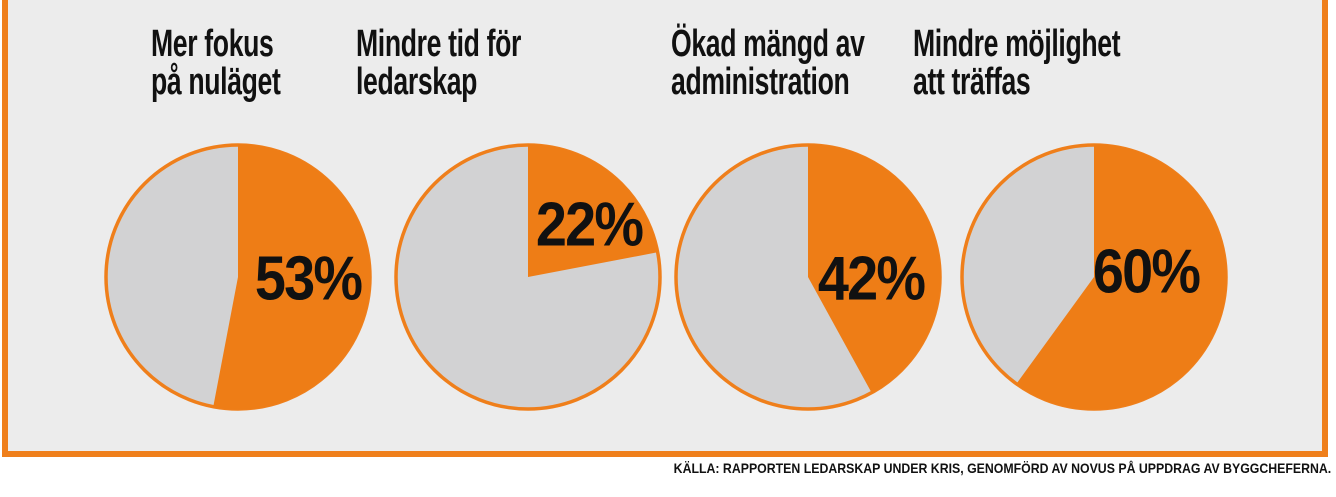 Image resolution: width=1336 pixels, height=497 pixels. What do you see at coordinates (308, 279) in the screenshot?
I see `value-label: 53%` at bounding box center [308, 279].